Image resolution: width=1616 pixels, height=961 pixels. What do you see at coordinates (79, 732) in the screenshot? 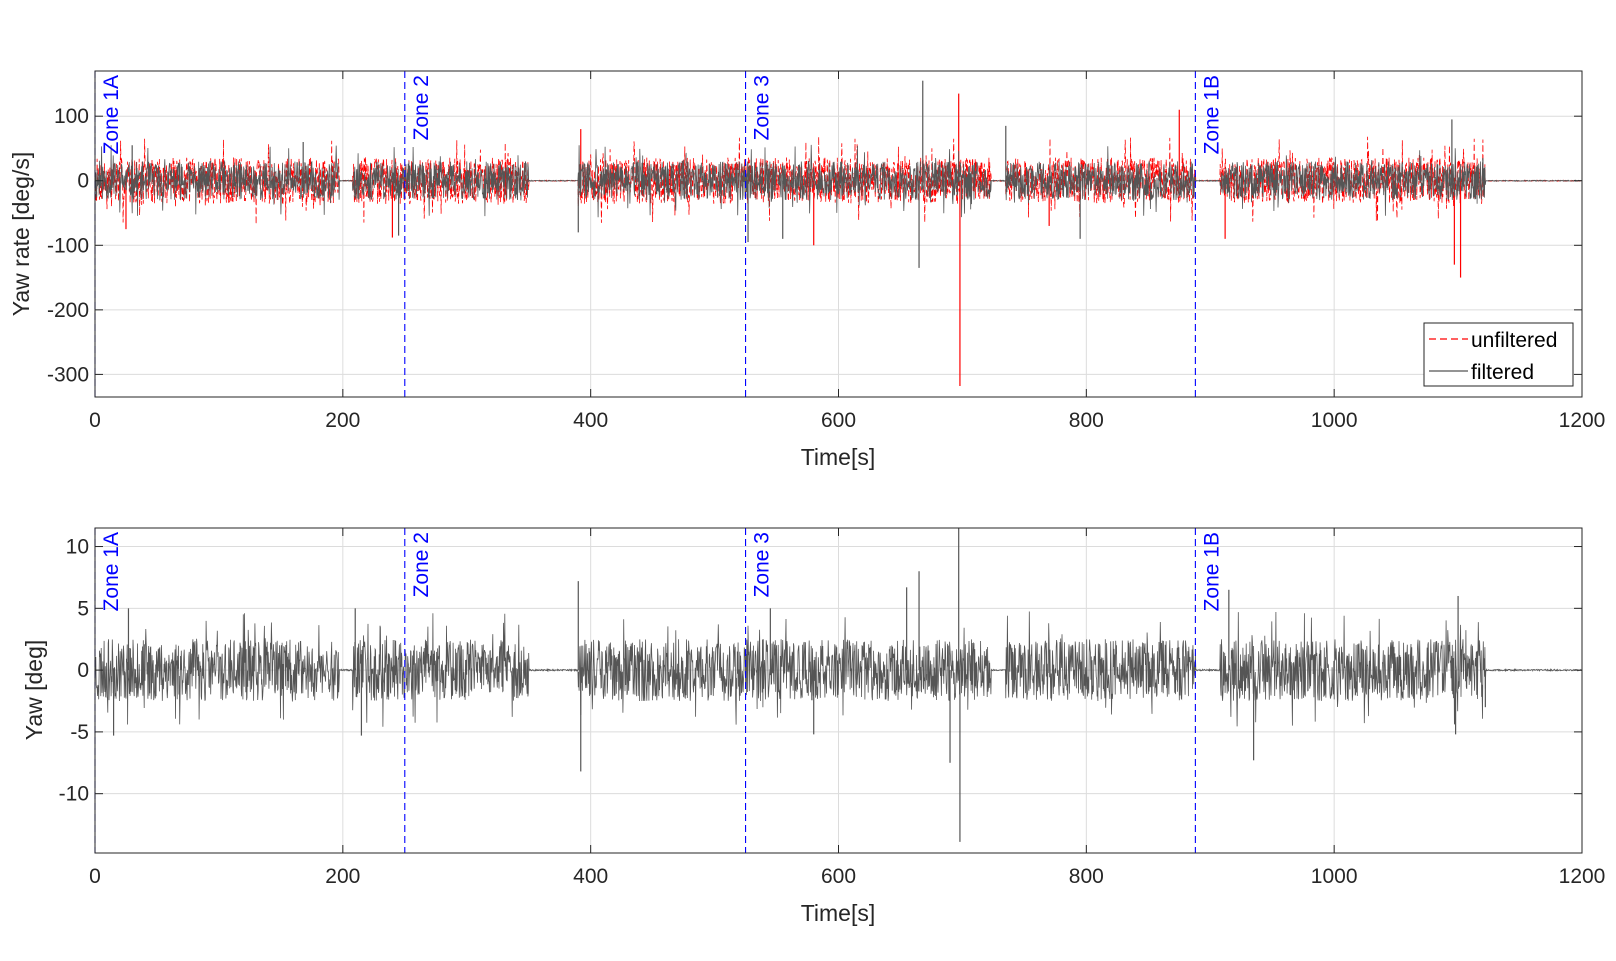
I see `y-tick-label: -5` at bounding box center [79, 732].